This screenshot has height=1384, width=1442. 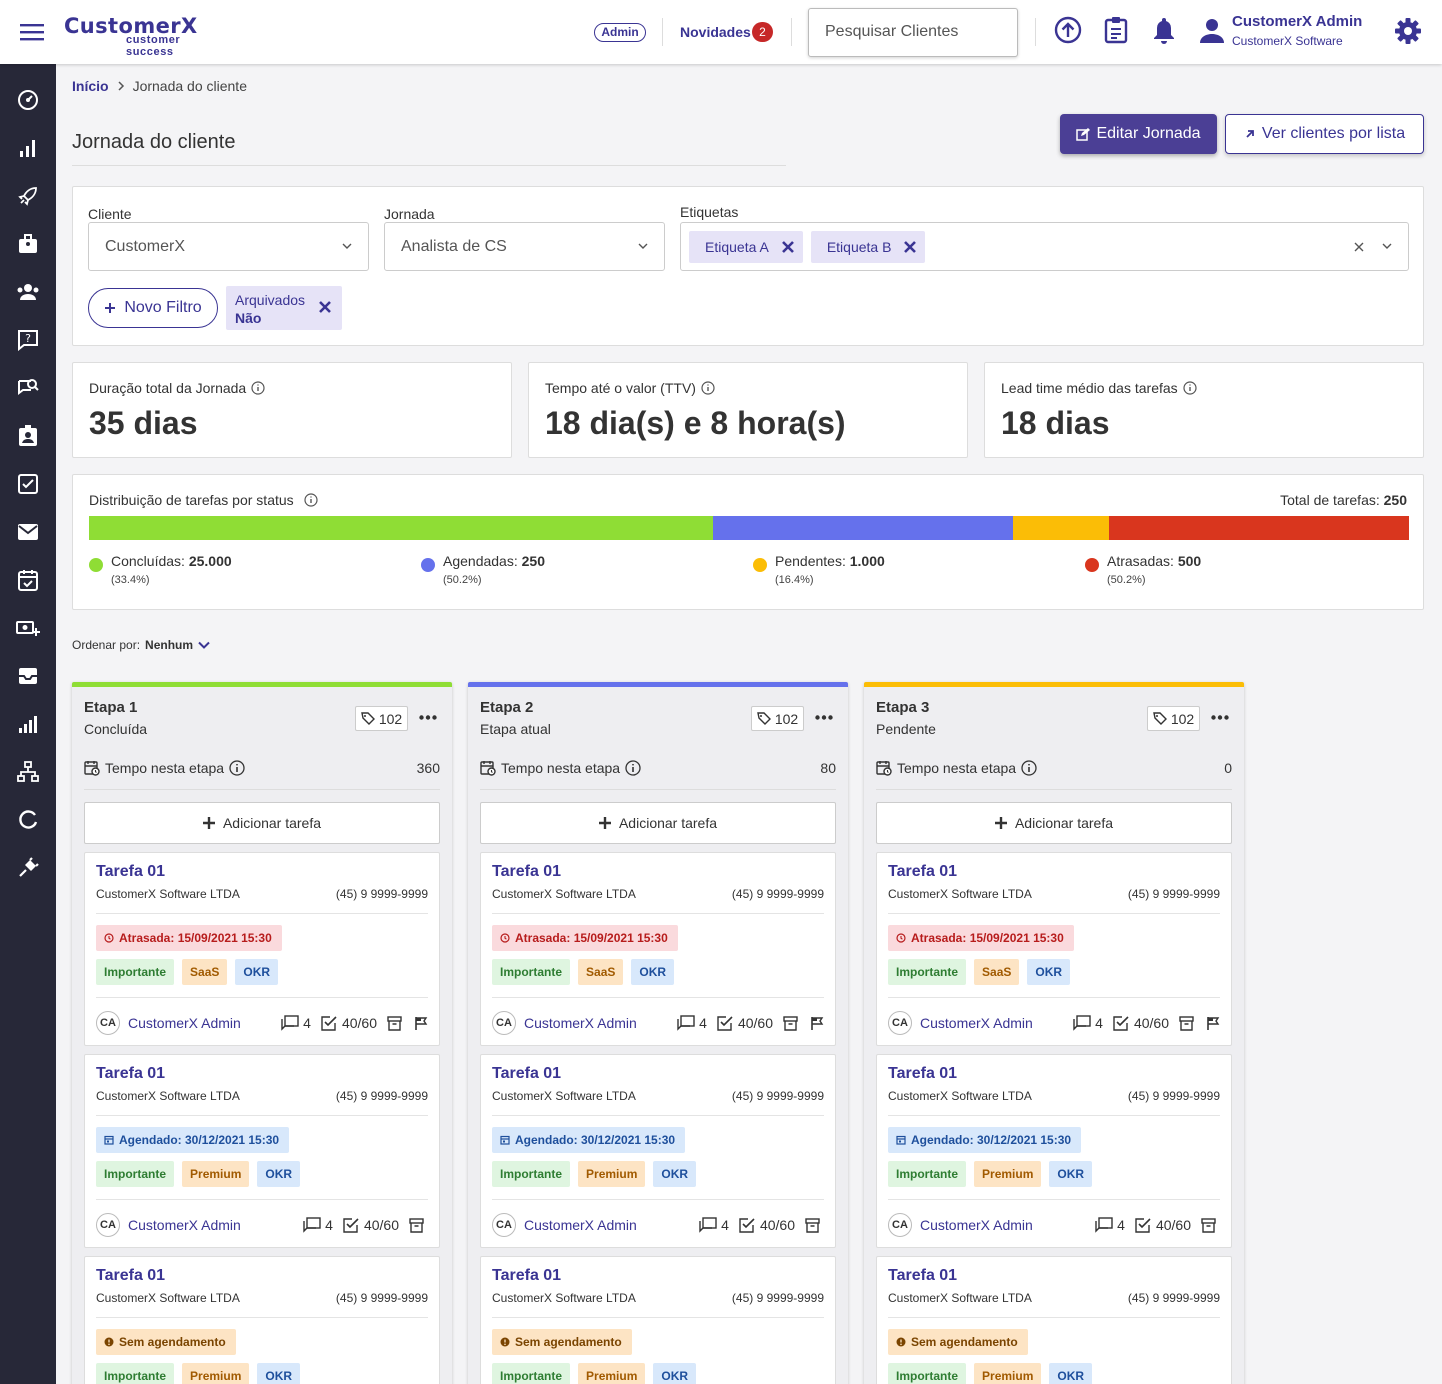 What do you see at coordinates (524, 246) in the screenshot?
I see `journey-select: Analista de CS` at bounding box center [524, 246].